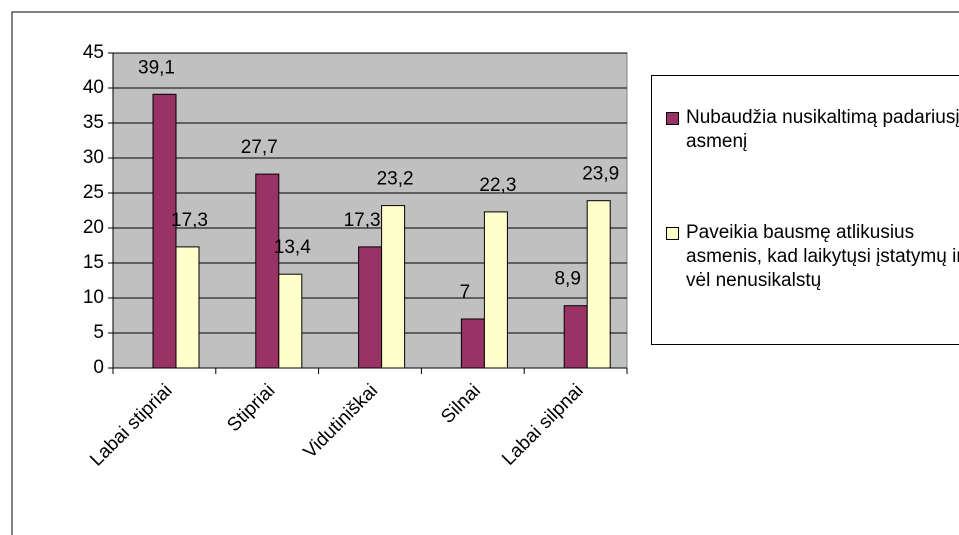 This screenshot has width=959, height=535. What do you see at coordinates (156, 67) in the screenshot?
I see `value-label: 39,1` at bounding box center [156, 67].